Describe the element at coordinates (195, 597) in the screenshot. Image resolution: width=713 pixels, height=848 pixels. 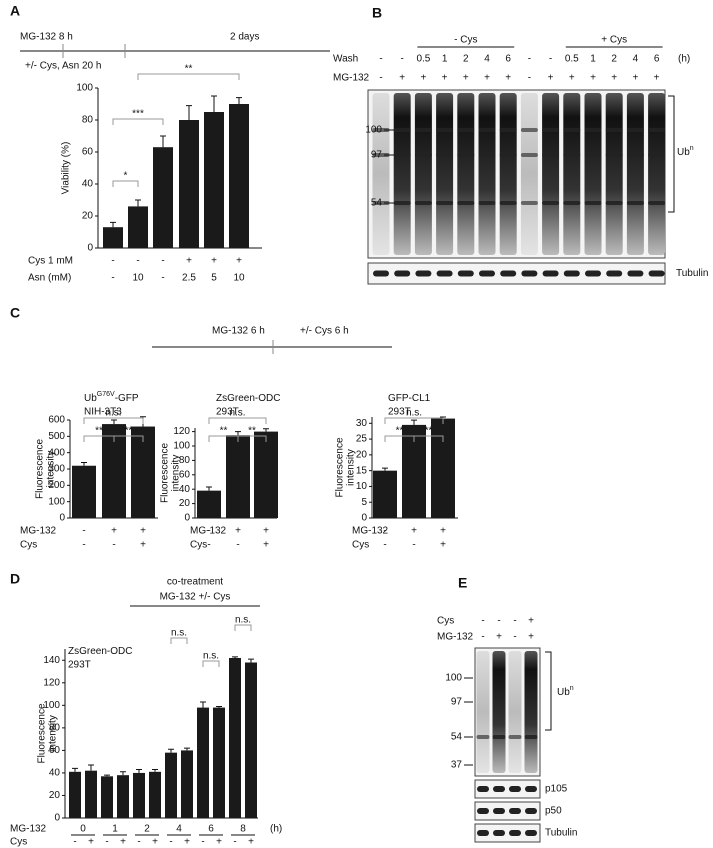
I see `header-label: MG-132 +/- Cys` at that location.